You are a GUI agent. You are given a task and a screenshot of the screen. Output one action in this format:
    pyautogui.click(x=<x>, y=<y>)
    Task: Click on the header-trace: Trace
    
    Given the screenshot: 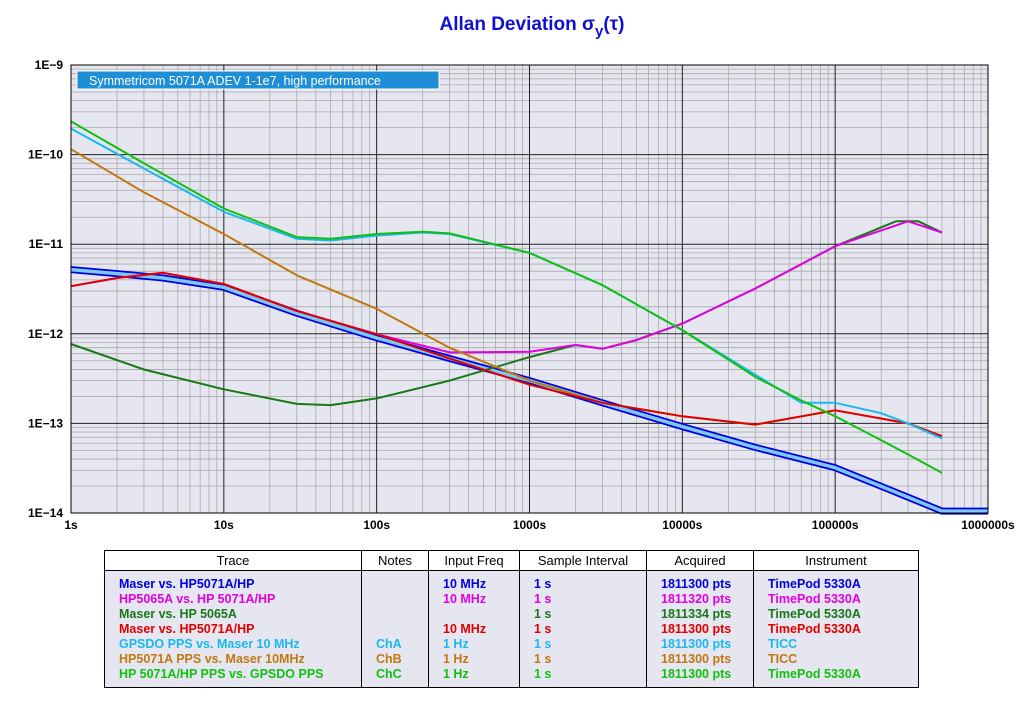 What is the action you would take?
    pyautogui.click(x=233, y=560)
    